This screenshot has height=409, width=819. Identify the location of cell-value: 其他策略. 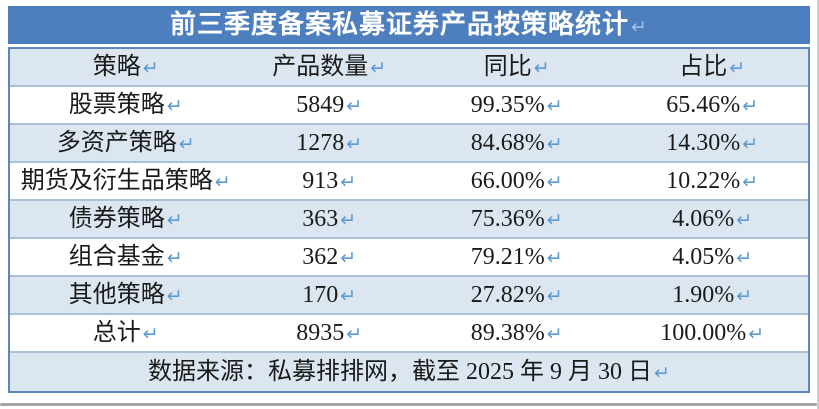
(116, 295).